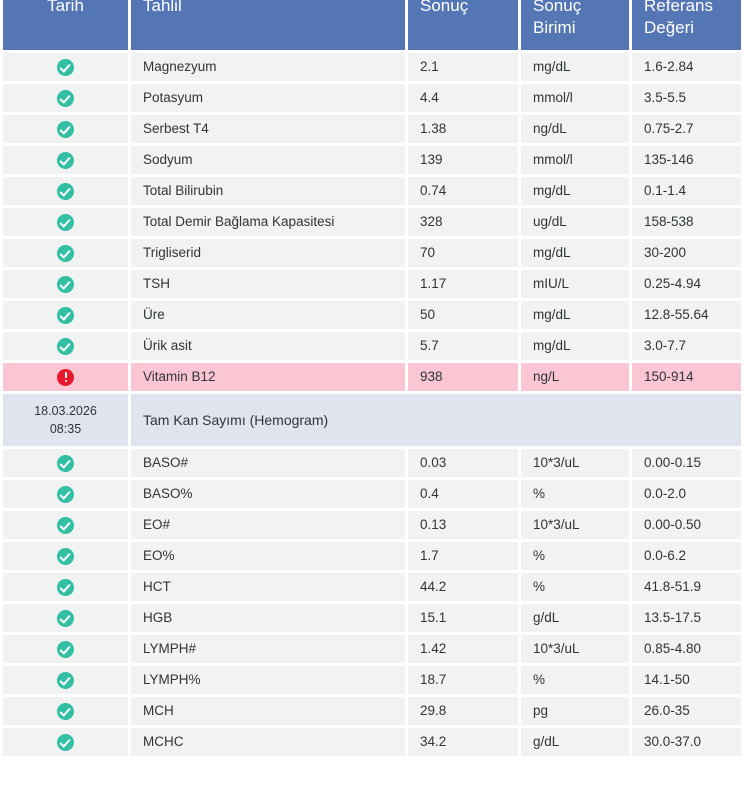  What do you see at coordinates (463, 252) in the screenshot?
I see `result-value-cell: 70` at bounding box center [463, 252].